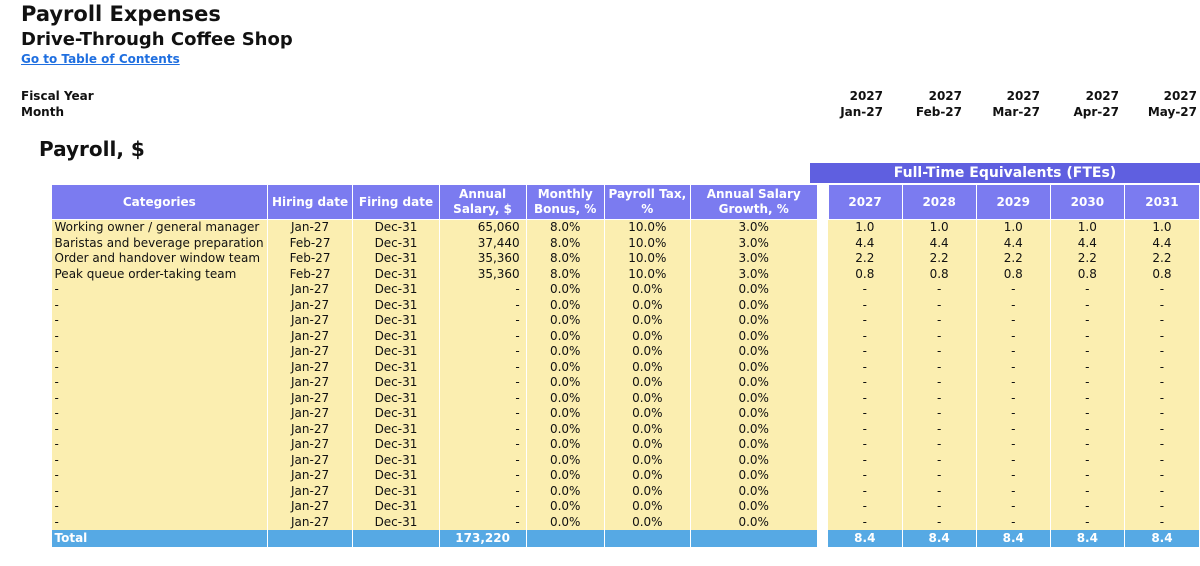 This screenshot has width=1200, height=566. I want to click on category-cell: Baristas and beverage preparation, so click(159, 243).